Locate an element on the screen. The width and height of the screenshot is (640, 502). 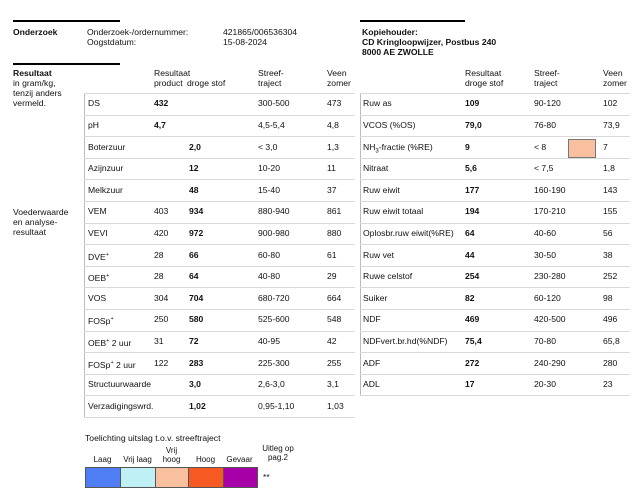
row-streef-value: < 8 is located at coordinates (540, 146).